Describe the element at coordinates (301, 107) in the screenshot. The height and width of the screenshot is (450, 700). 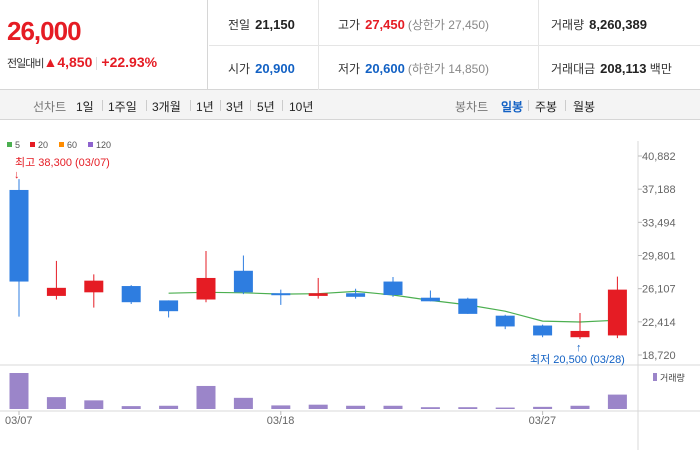
I see `period-10y: 10년` at that location.